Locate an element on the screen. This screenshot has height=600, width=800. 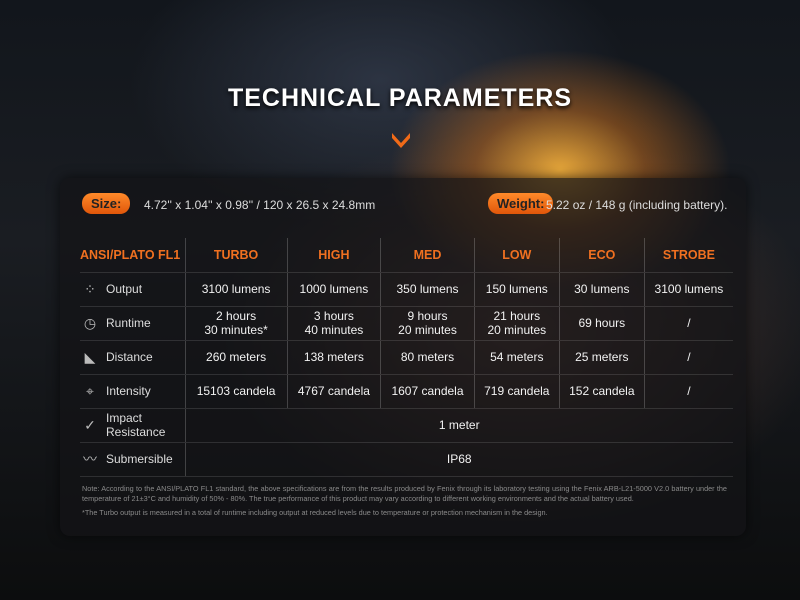
row-label-cell: 〰 Submersible is located at coordinates (132, 459).